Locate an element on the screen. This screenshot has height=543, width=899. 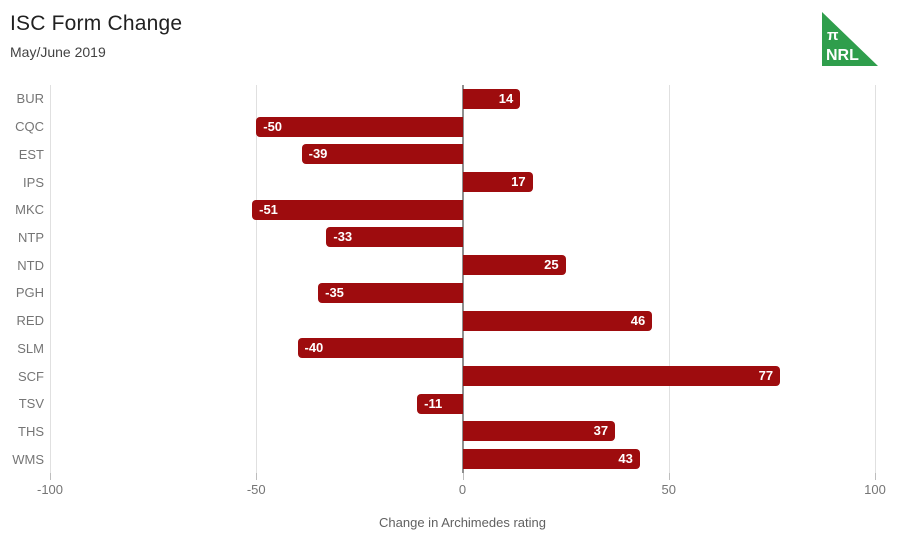
category-label-wms: WMS is located at coordinates (28, 459).